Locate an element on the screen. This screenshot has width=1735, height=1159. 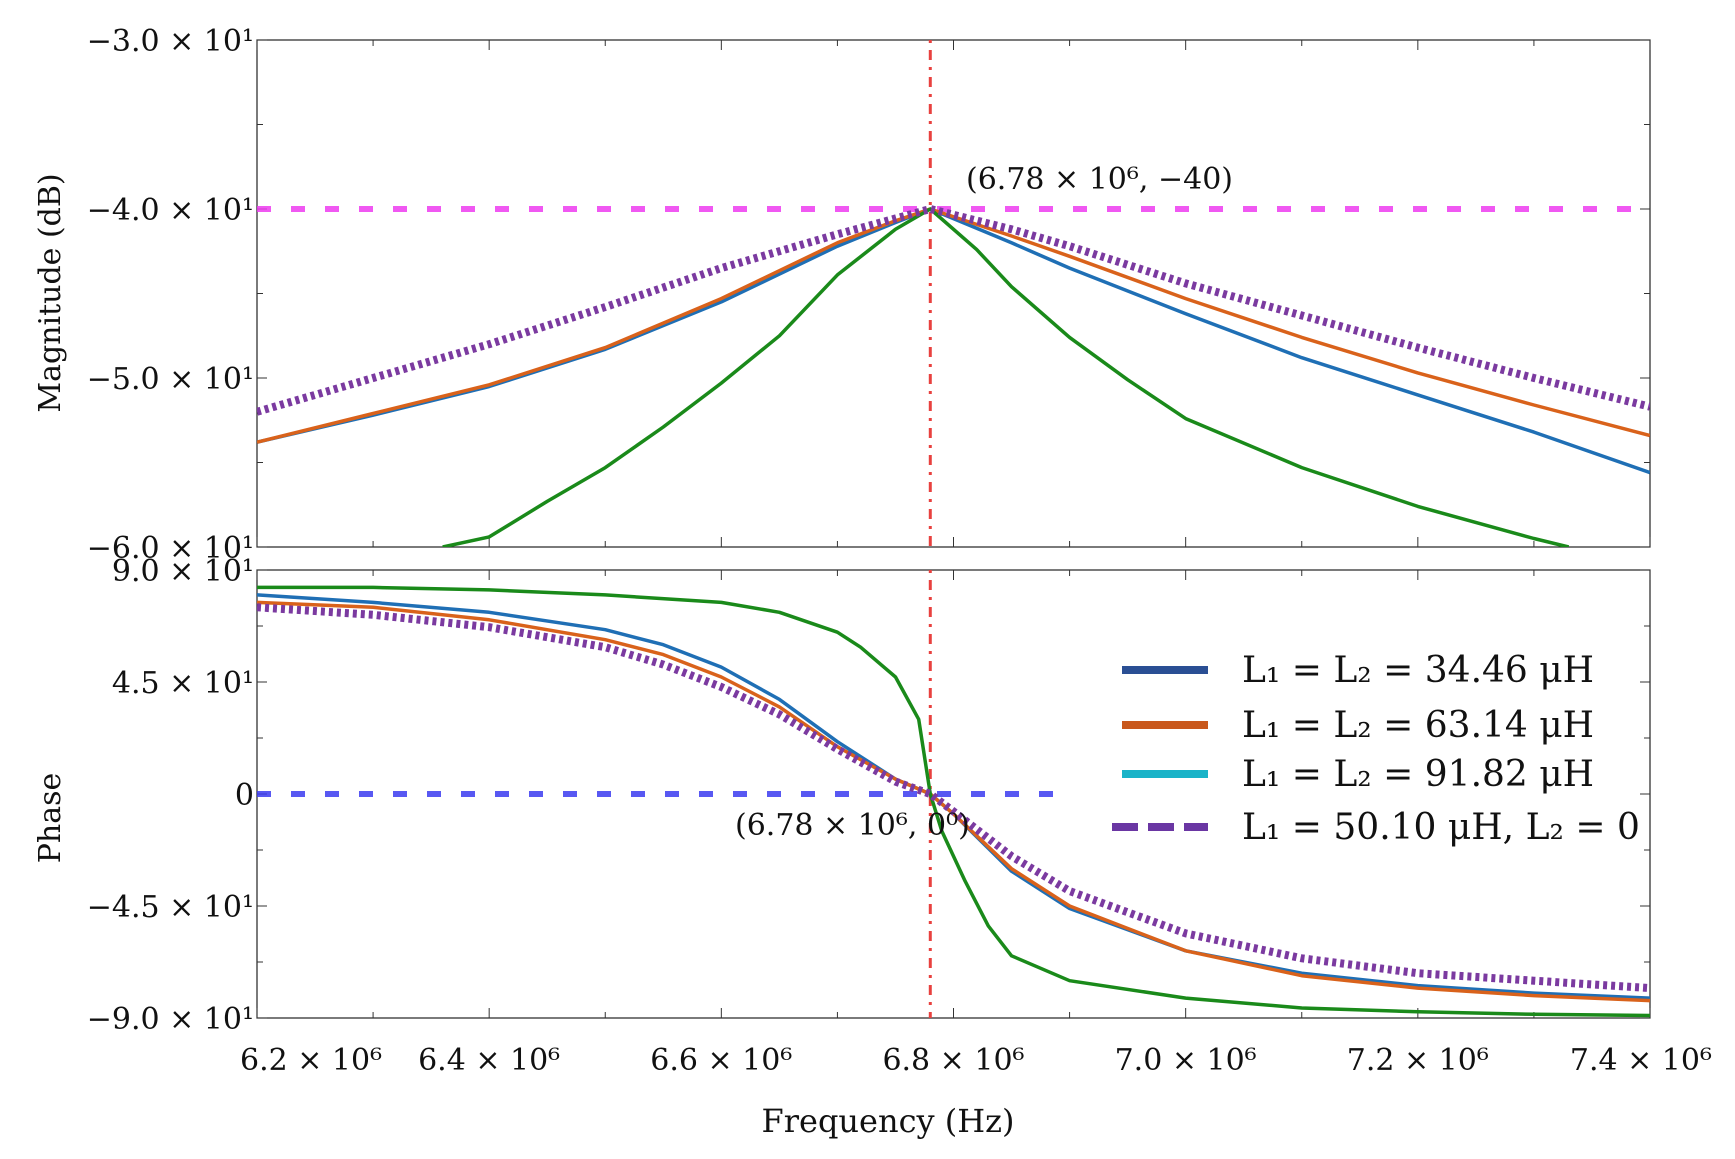
phase-y-tick-labels: 9.0 × 10¹ 4.5 × 10¹ 0 −4.5 × 10¹ −9.0 × 10¹ is located at coordinates (170, 795).